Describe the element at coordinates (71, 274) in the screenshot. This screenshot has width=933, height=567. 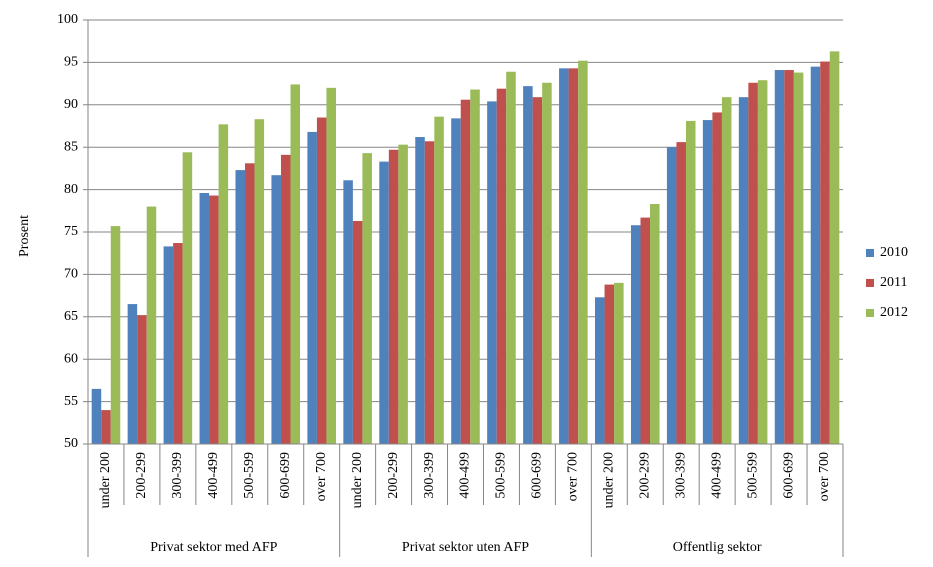
I see `y-tick-label: 70` at that location.